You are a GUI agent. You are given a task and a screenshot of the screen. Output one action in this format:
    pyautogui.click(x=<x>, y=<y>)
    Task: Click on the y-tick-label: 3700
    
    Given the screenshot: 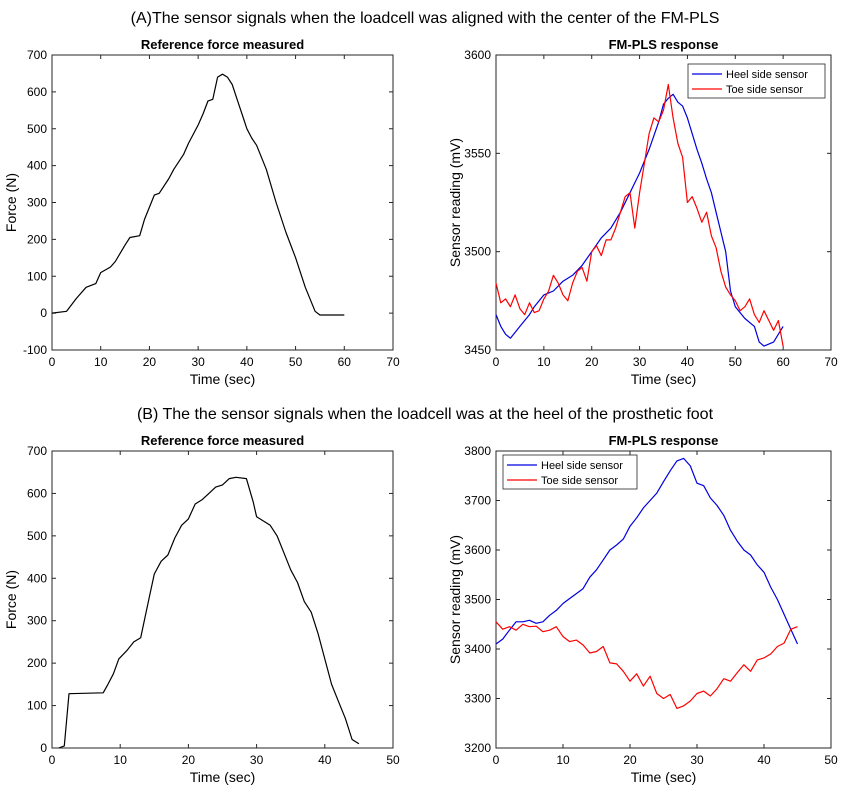 What is the action you would take?
    pyautogui.click(x=477, y=501)
    